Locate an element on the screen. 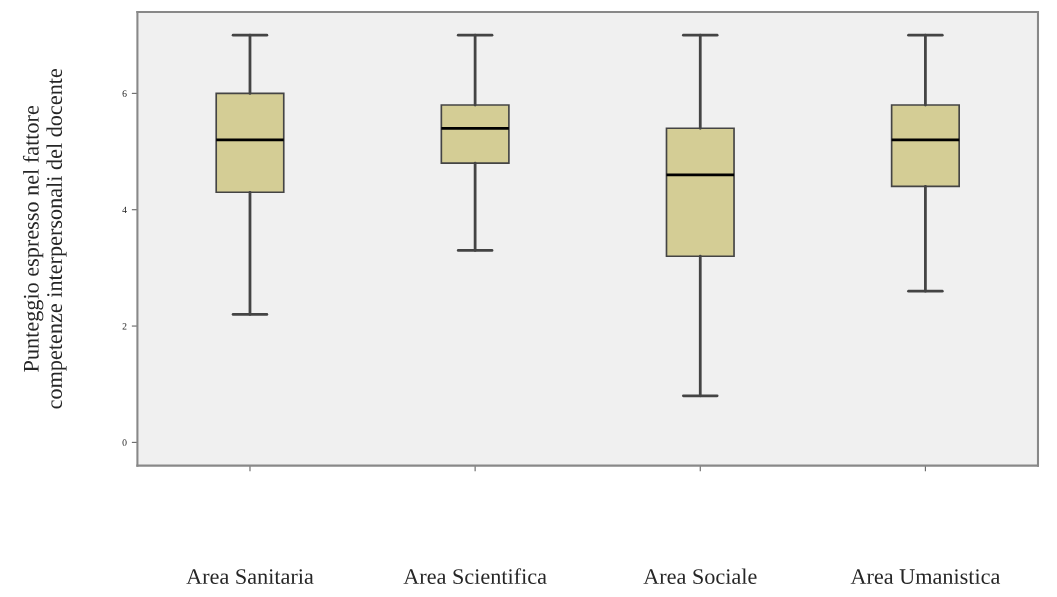 This screenshot has width=1057, height=597. y-axis-title: Punteggio espresso nel fattore competenze interpersonali del docente is located at coordinates (44, 238).